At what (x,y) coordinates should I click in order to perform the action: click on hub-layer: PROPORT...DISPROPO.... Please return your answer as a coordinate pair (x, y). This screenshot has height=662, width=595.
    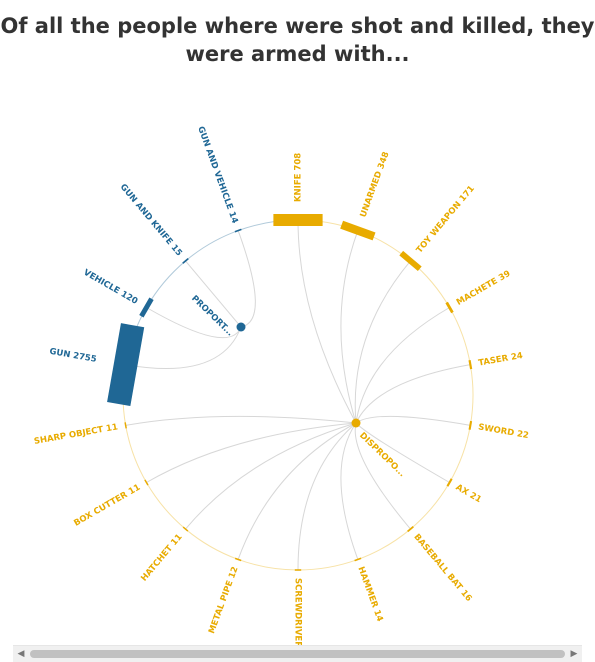
    Looking at the image, I should click on (298, 386).